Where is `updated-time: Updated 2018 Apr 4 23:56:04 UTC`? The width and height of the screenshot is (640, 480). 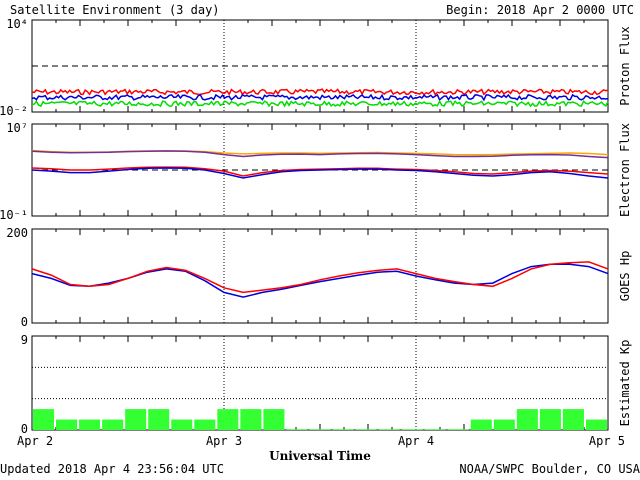 updated-time: Updated 2018 Apr 4 23:56:04 UTC is located at coordinates (112, 469).